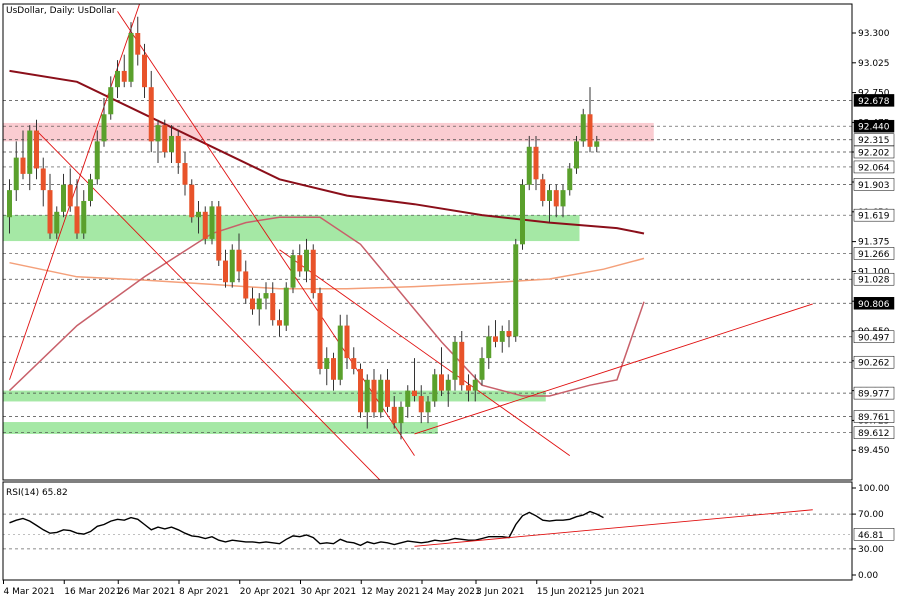  What do you see at coordinates (61, 11) in the screenshot?
I see `chart-title: UsDollar, Daily: UsDollar` at bounding box center [61, 11].